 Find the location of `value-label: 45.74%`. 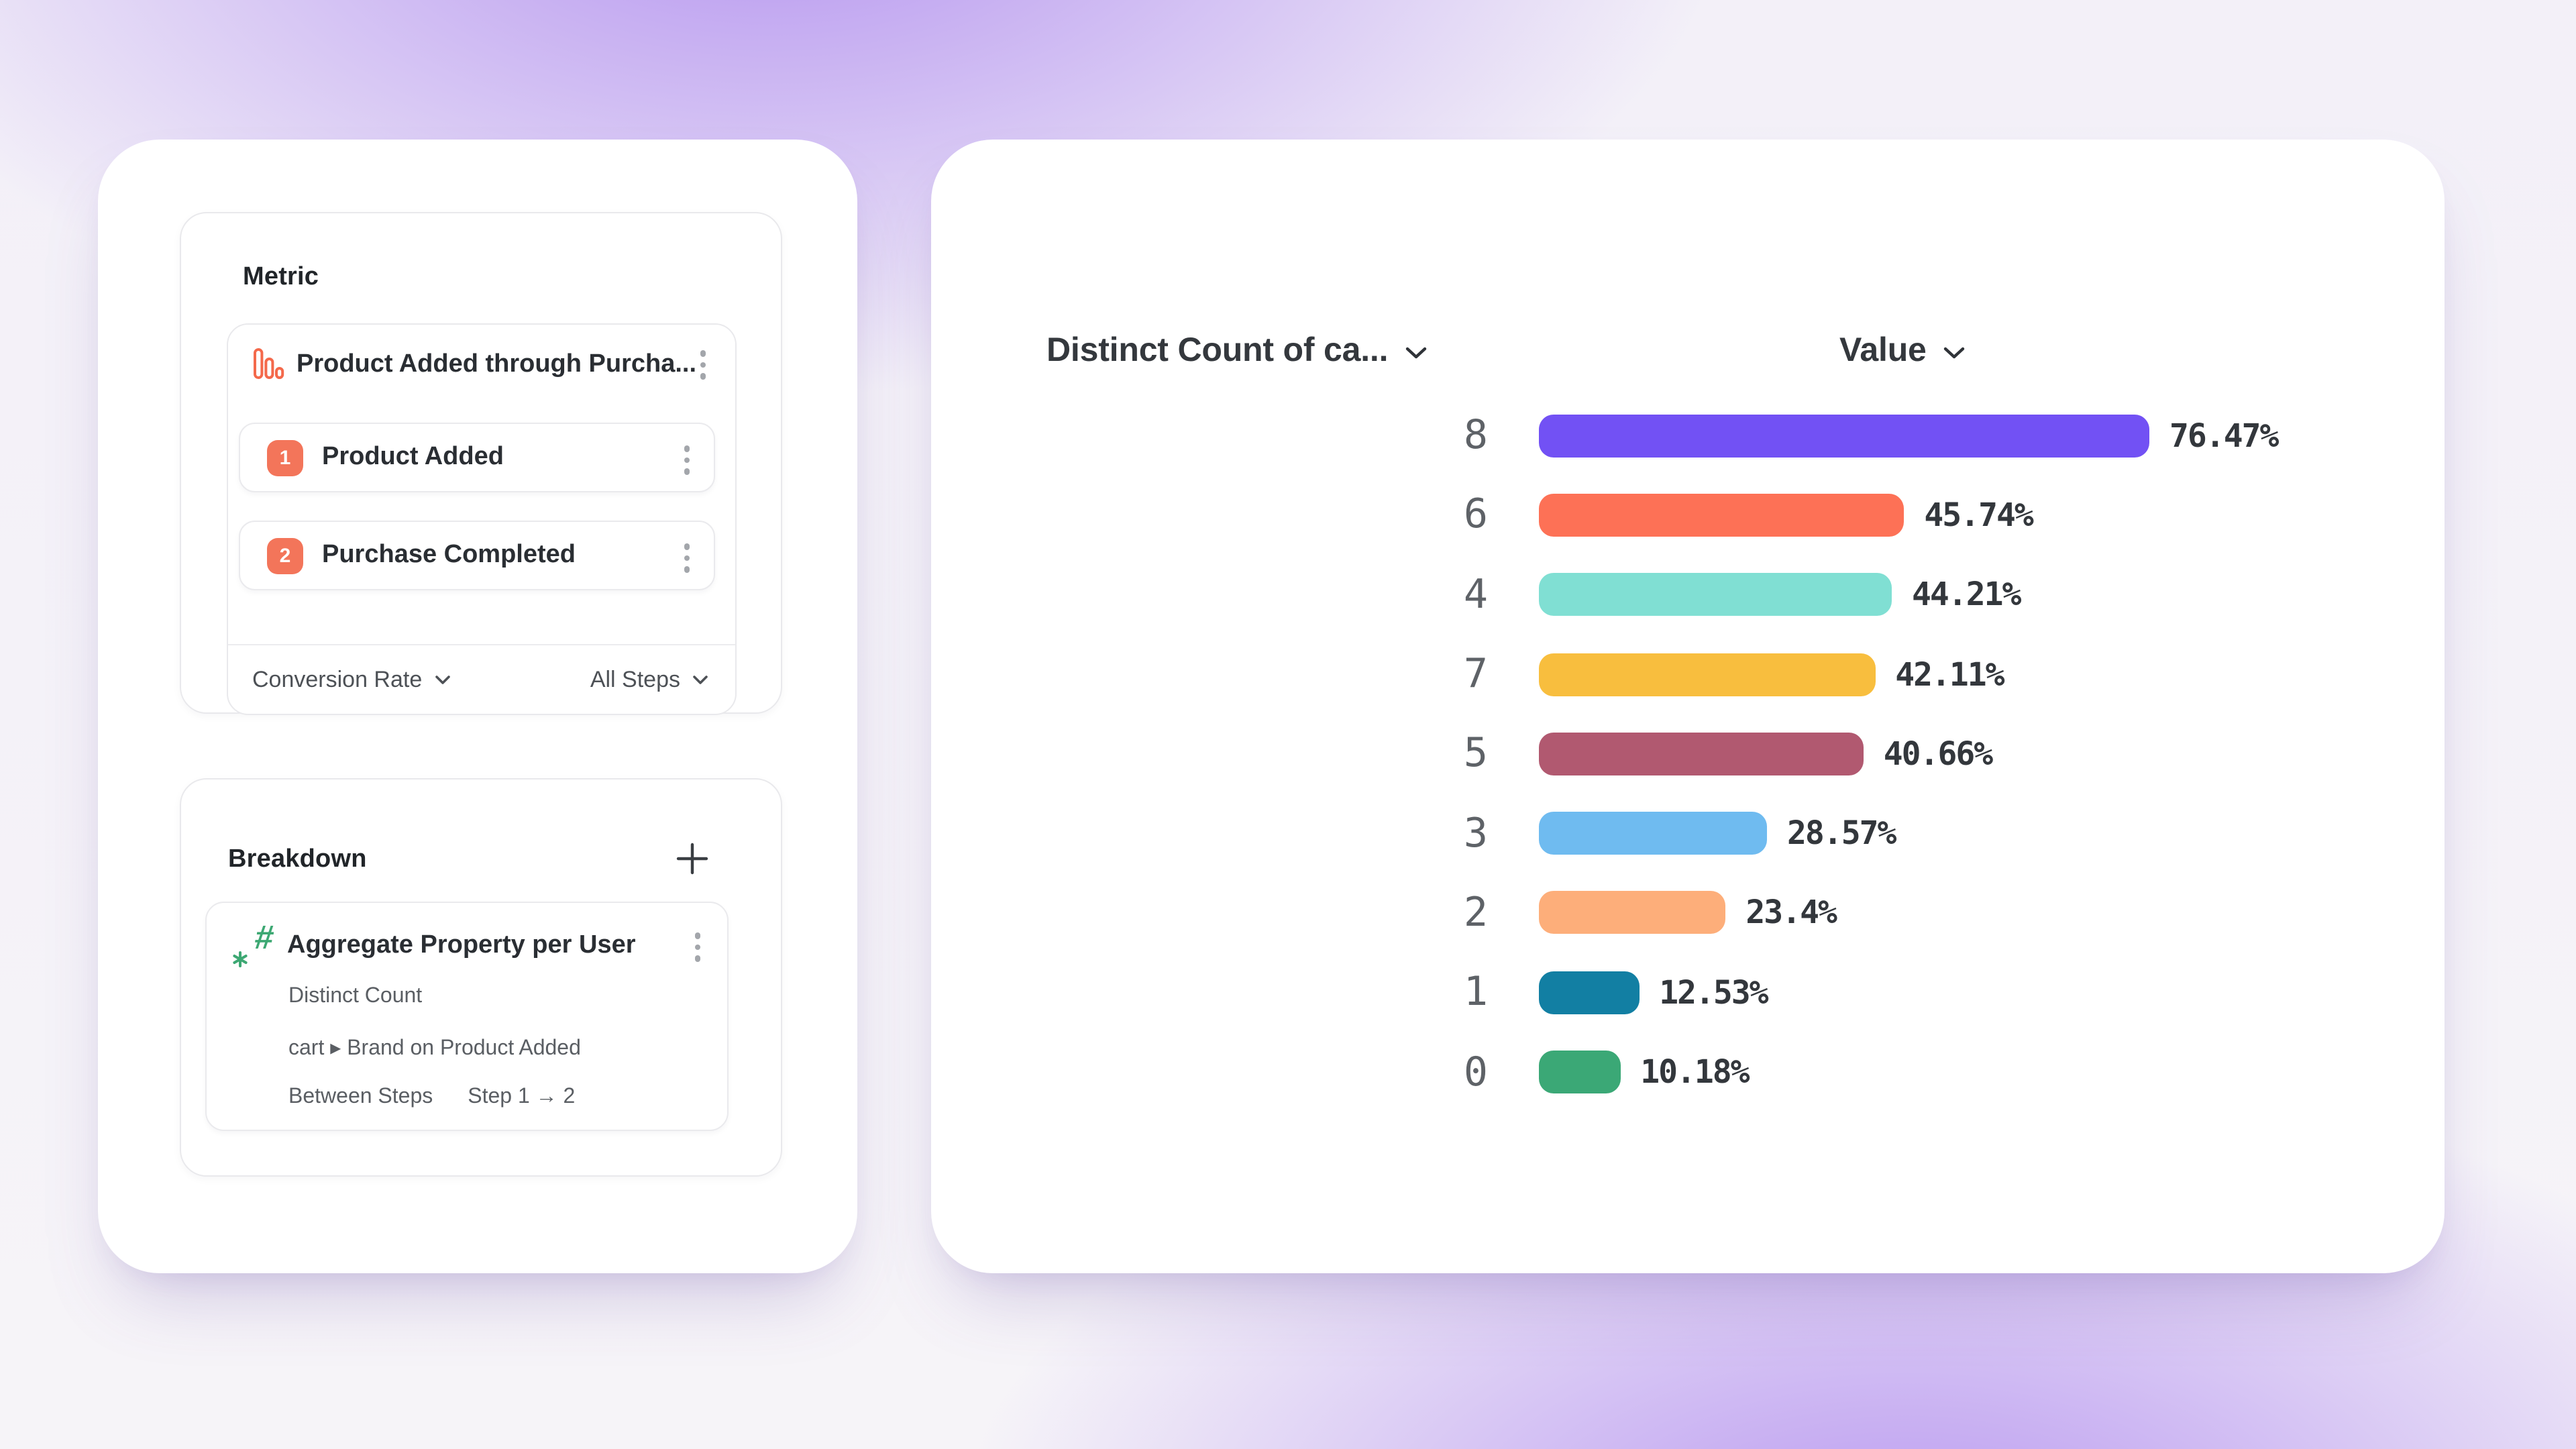

value-label: 45.74% is located at coordinates (1978, 515).